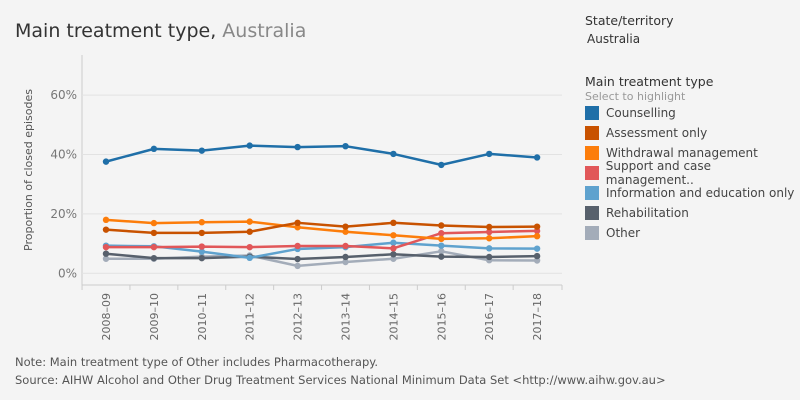 This screenshot has width=800, height=400. What do you see at coordinates (623, 233) in the screenshot?
I see `legend-label: Other` at bounding box center [623, 233].